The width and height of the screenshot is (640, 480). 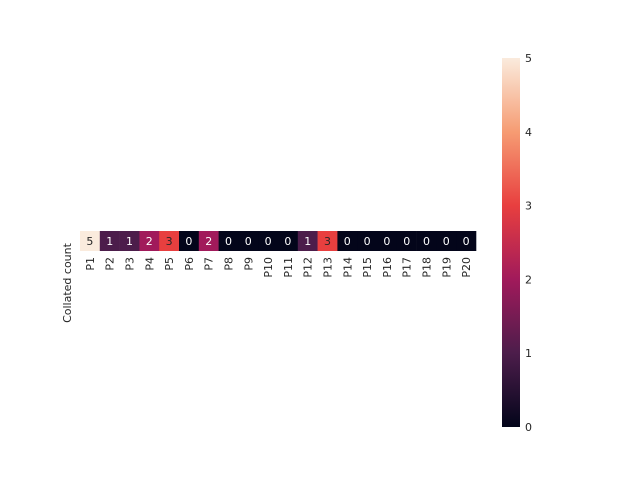 What do you see at coordinates (248, 264) in the screenshot?
I see `x-tick-label: P9` at bounding box center [248, 264].